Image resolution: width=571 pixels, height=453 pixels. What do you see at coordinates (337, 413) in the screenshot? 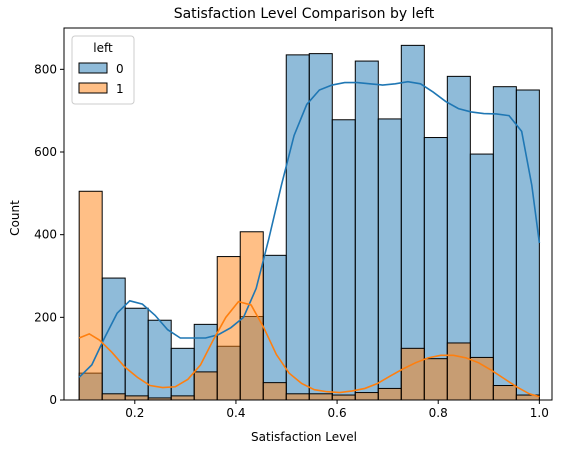
I see `x-tick-label: 0.6` at bounding box center [337, 413].